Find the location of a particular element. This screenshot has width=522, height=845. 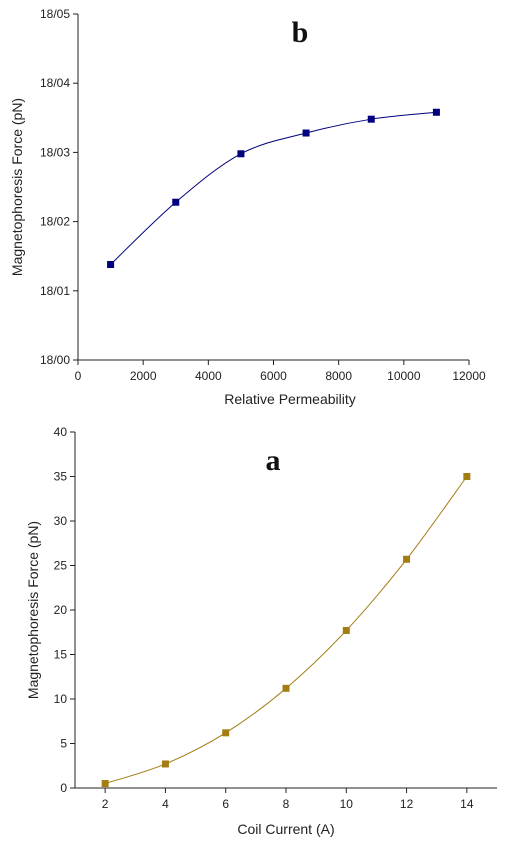

data-points is located at coordinates (273, 188).